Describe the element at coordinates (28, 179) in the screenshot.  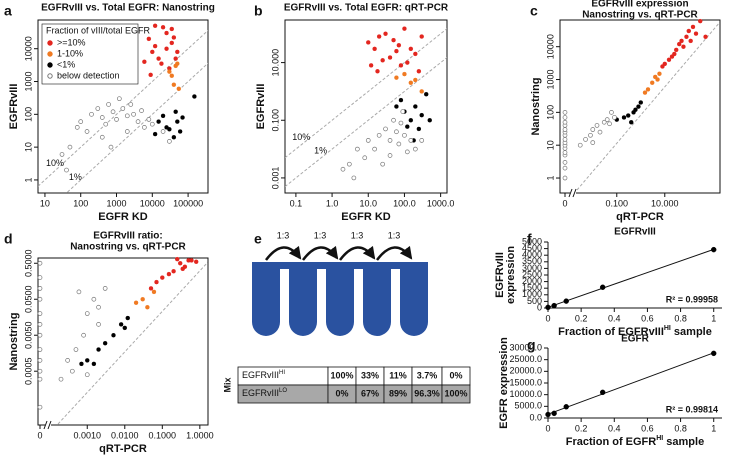
I see `y-tick-label: 1` at that location.